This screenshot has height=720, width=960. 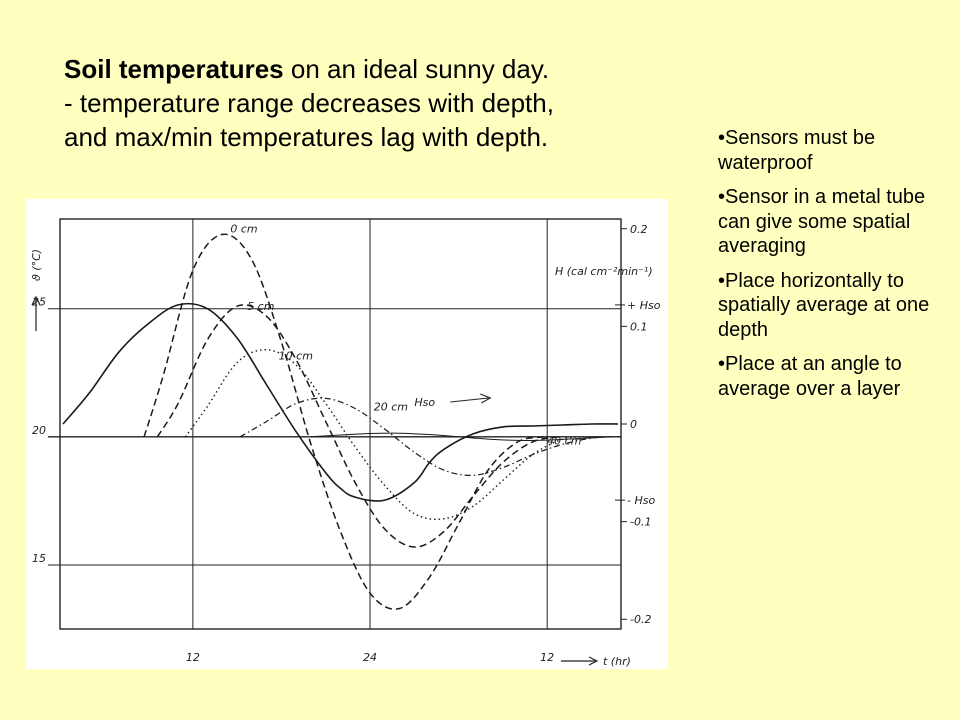 What do you see at coordinates (469, 400) in the screenshot?
I see `hso-arrow` at bounding box center [469, 400].